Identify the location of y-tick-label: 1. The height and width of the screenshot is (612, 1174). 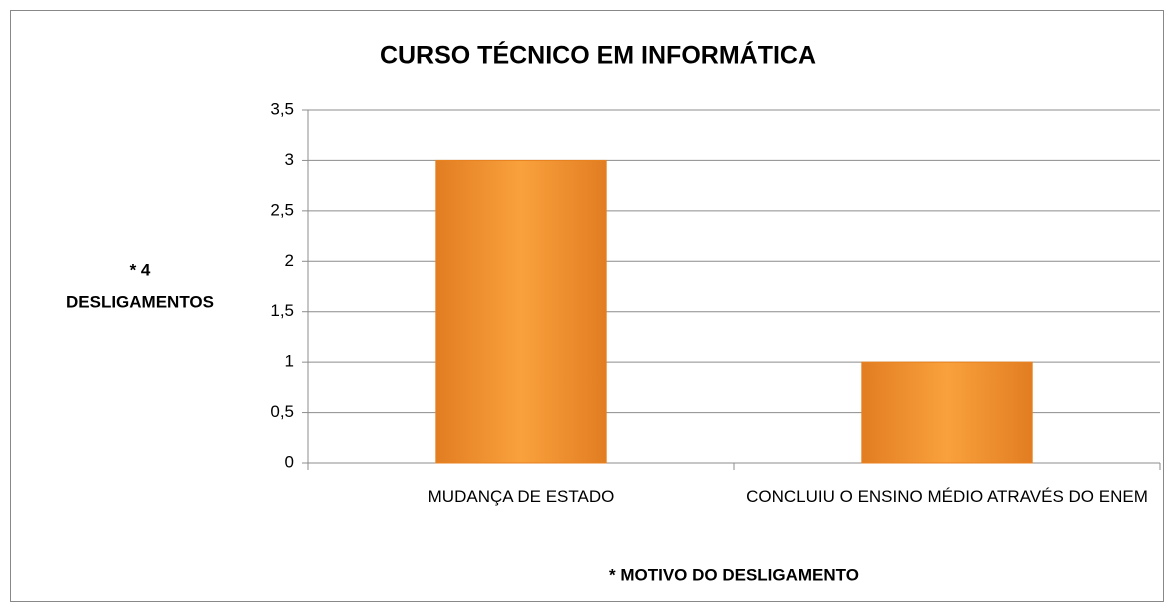
(289, 361).